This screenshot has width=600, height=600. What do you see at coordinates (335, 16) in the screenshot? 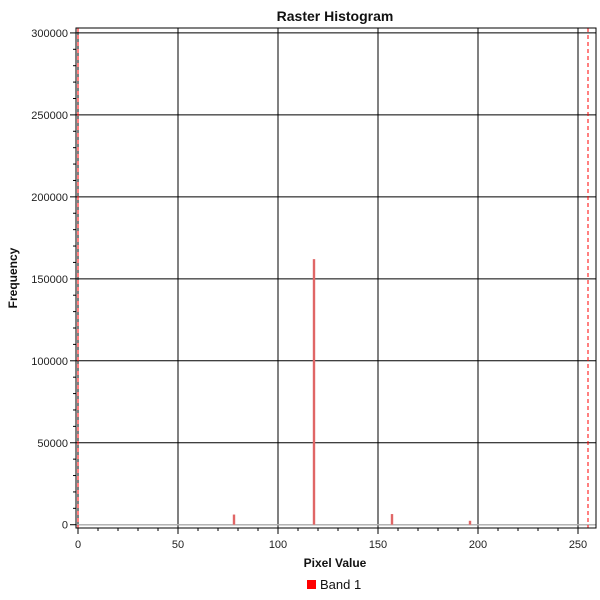
I see `chart-title: Raster Histogram` at bounding box center [335, 16].